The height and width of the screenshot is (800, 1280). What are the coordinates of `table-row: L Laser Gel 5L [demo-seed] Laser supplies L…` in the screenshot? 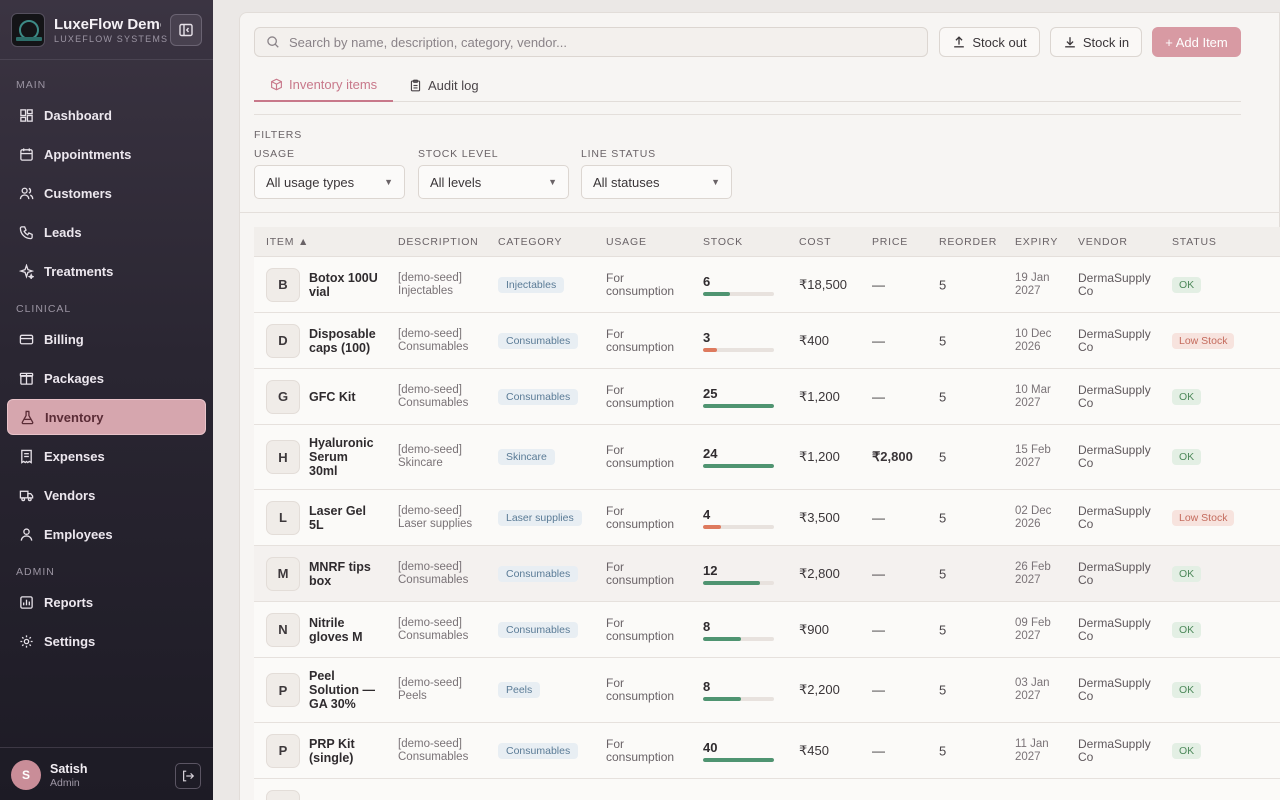 It's located at (767, 518).